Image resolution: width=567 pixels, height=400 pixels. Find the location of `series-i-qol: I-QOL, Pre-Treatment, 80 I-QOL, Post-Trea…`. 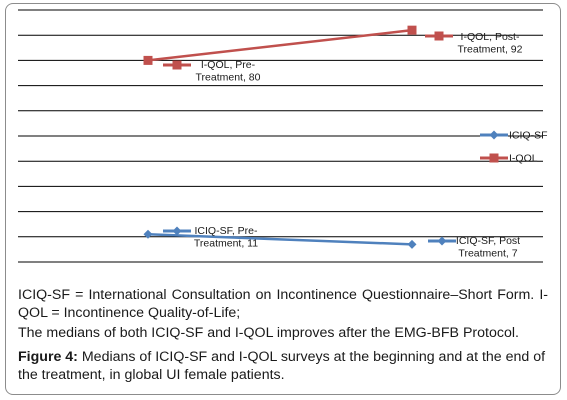

series-i-qol: I-QOL, Pre-Treatment, 80 I-QOL, Post-Trea… is located at coordinates (333, 54).